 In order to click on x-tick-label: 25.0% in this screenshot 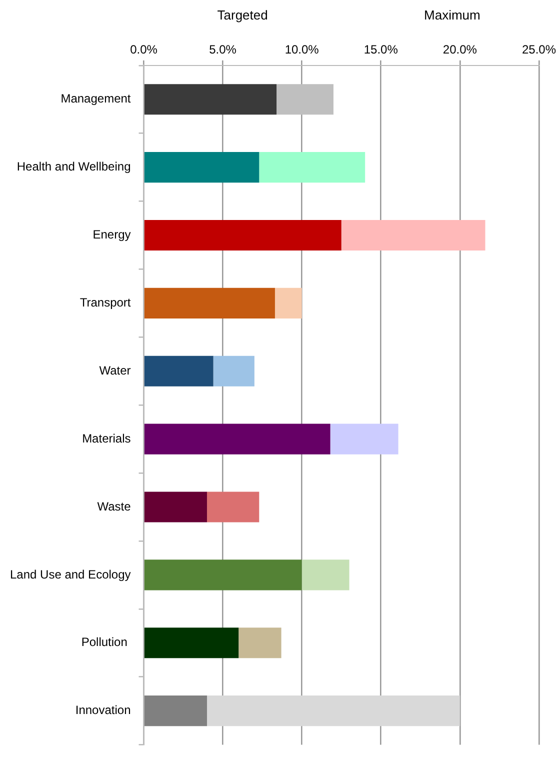, I will do `click(539, 49)`.